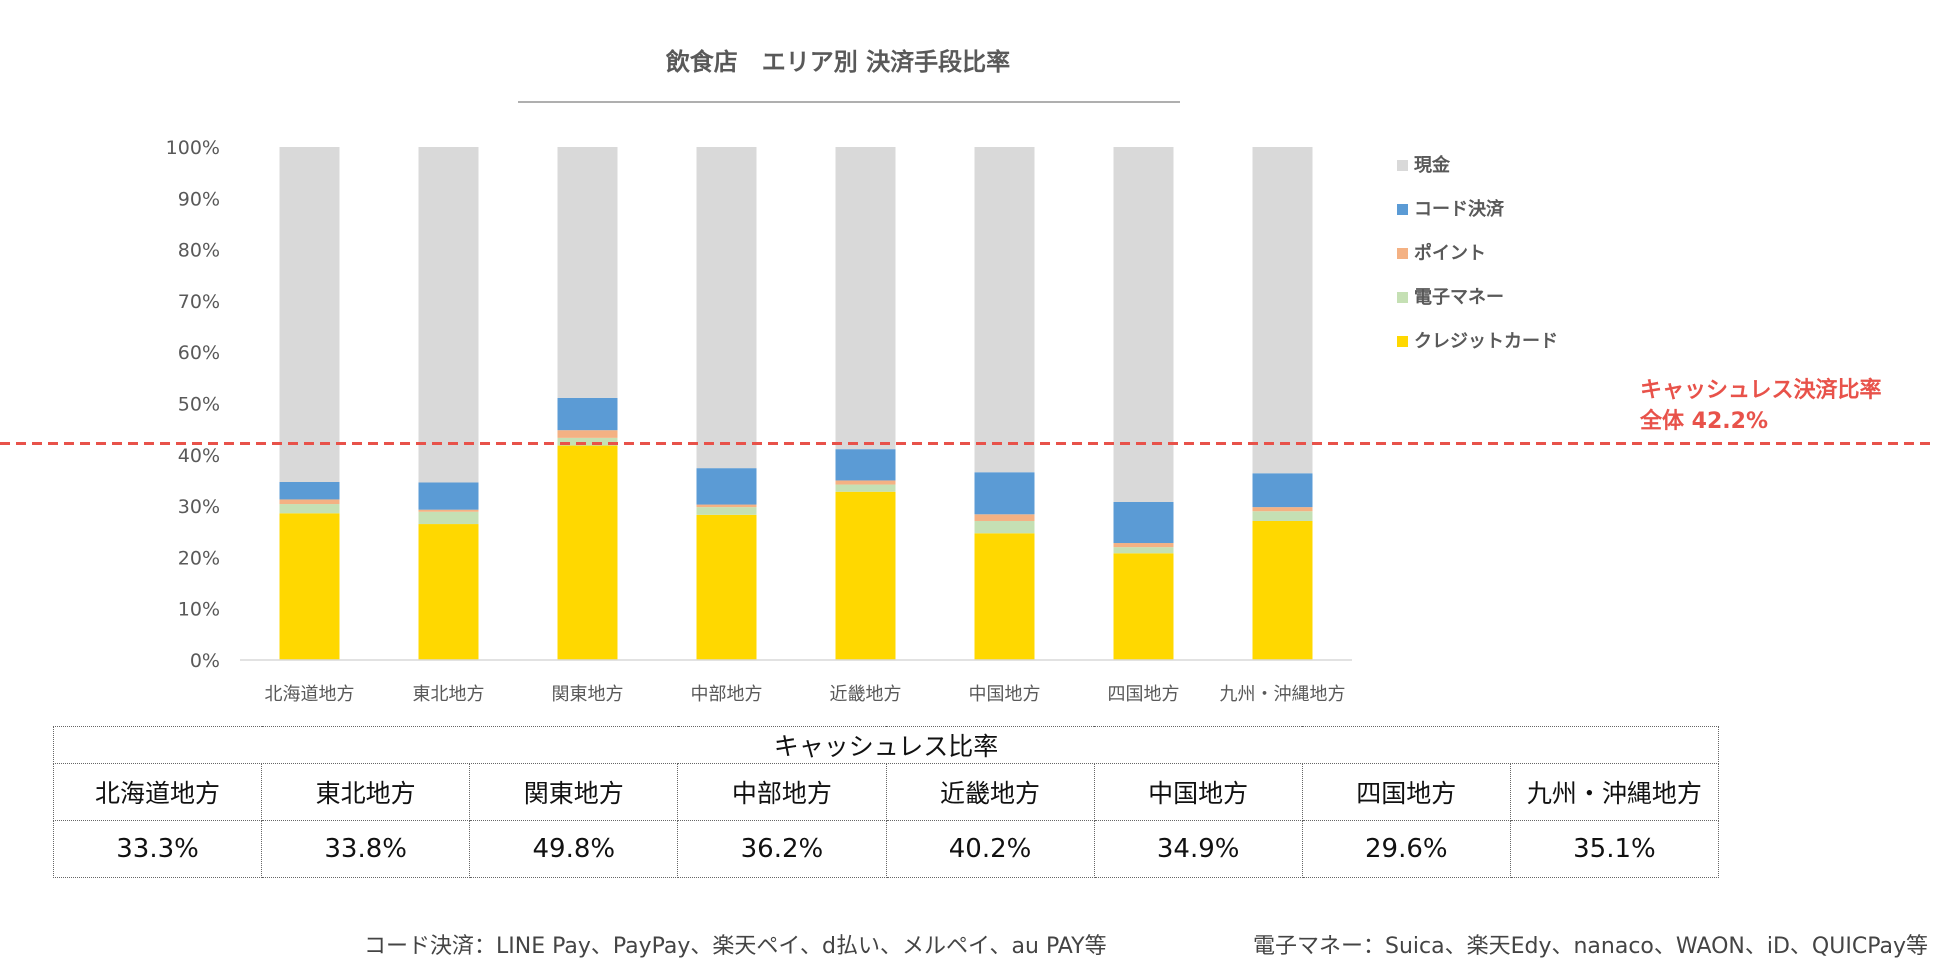 This screenshot has height=964, width=1950. What do you see at coordinates (727, 694) in the screenshot?
I see `x-tick-label: 中部地方` at bounding box center [727, 694].